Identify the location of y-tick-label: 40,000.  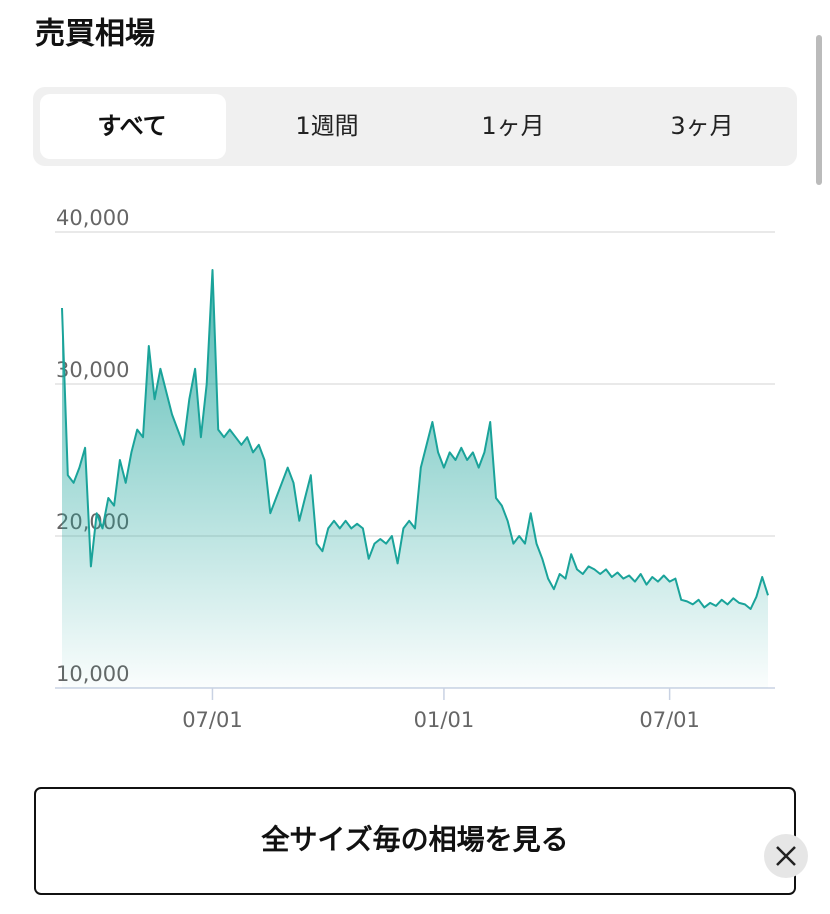
(92, 218).